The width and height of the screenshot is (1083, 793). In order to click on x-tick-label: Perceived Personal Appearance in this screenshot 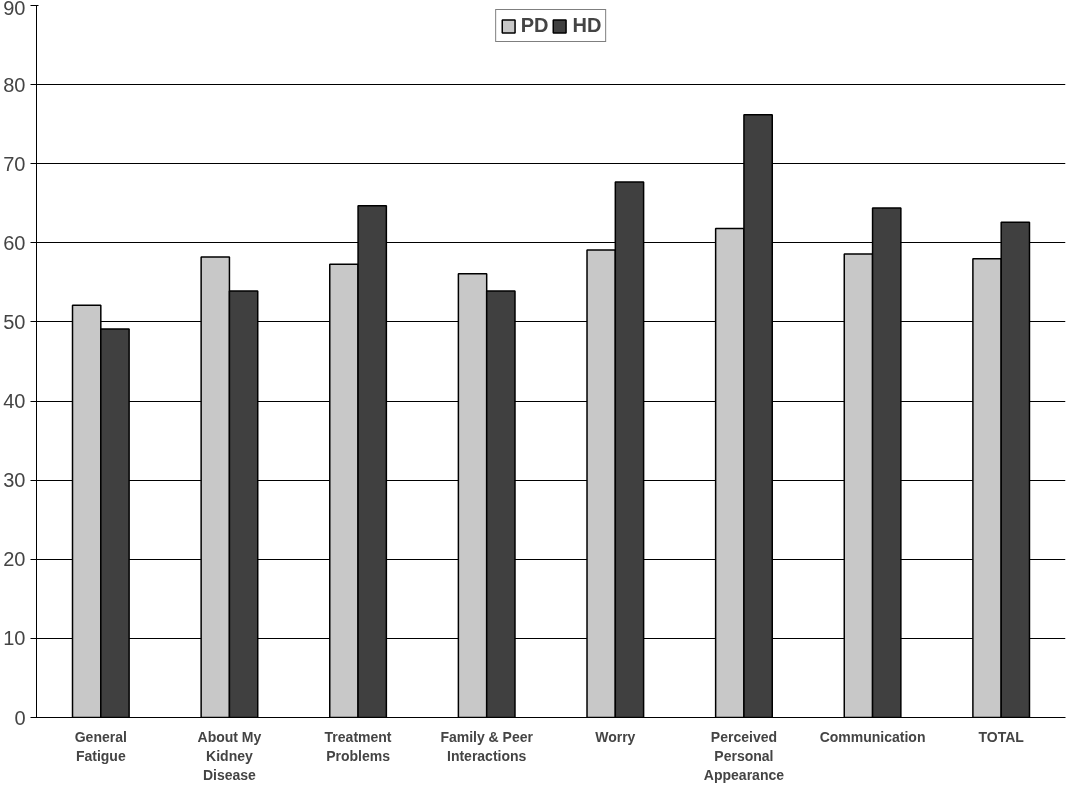, I will do `click(744, 755)`.